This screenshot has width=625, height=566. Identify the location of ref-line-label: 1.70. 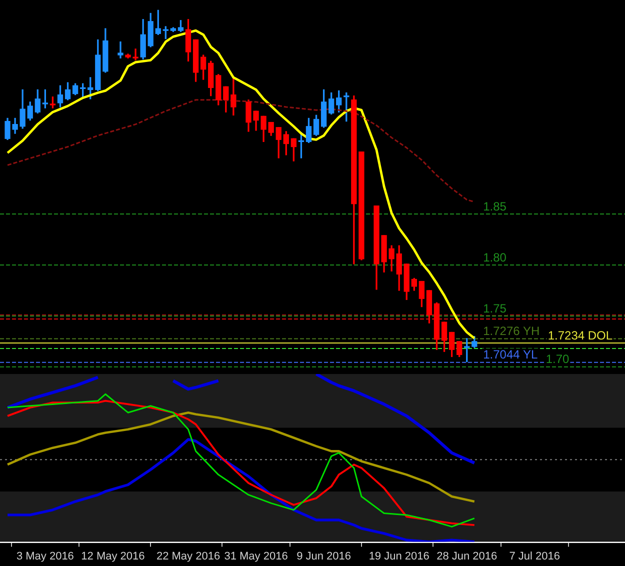
(558, 359).